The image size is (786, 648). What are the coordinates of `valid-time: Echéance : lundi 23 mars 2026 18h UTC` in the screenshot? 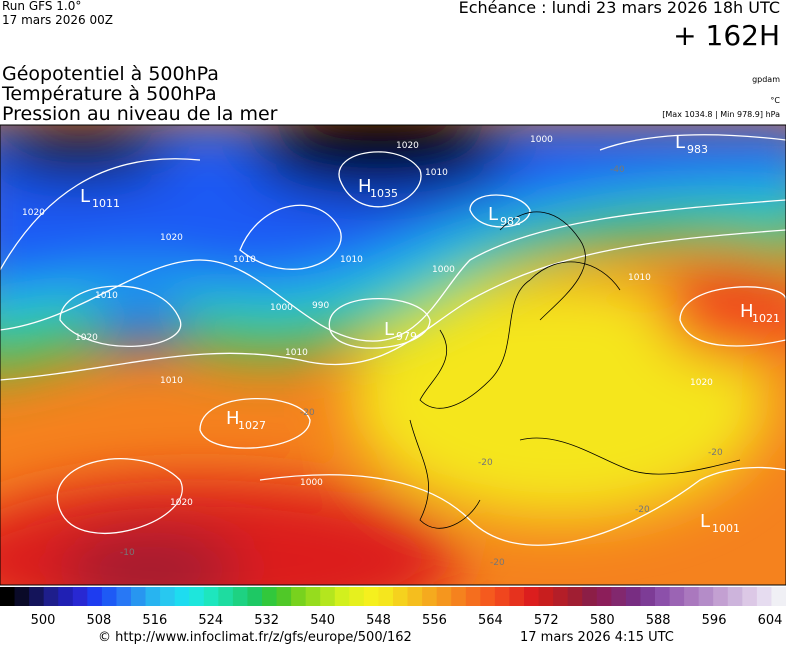 It's located at (619, 8).